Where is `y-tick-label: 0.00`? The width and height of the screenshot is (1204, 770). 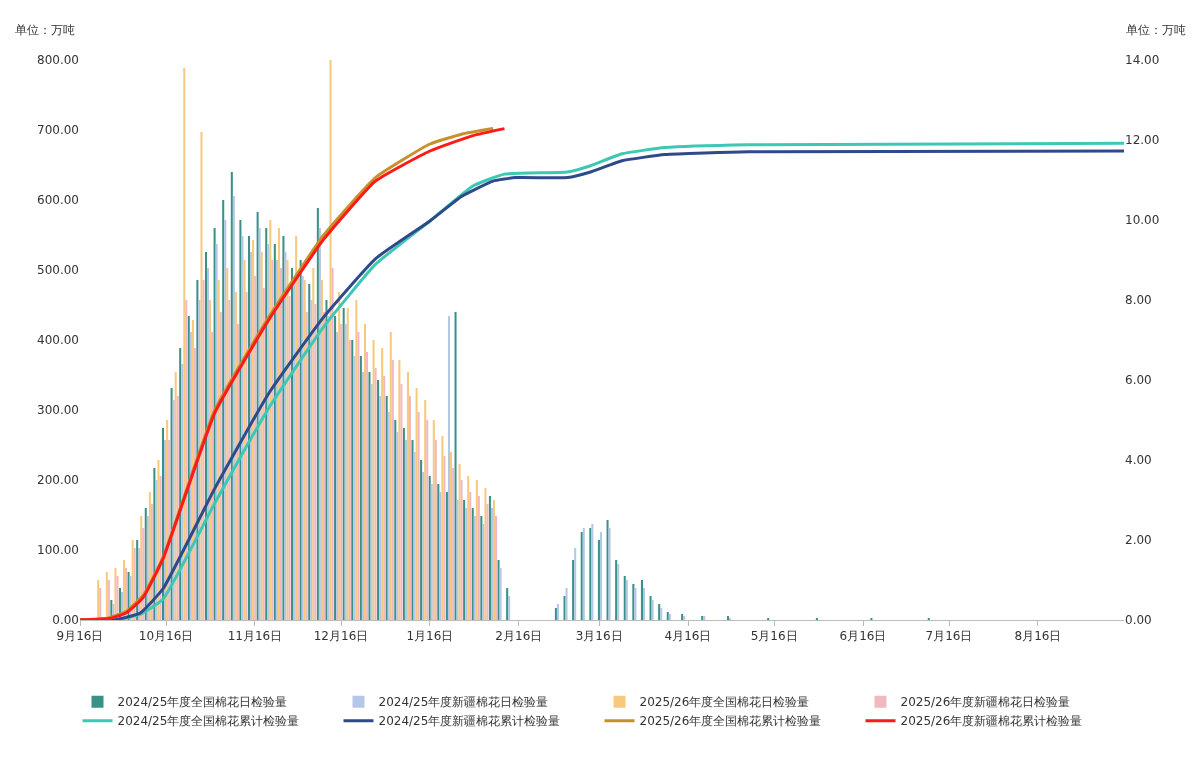 y-tick-label: 0.00 is located at coordinates (65, 620).